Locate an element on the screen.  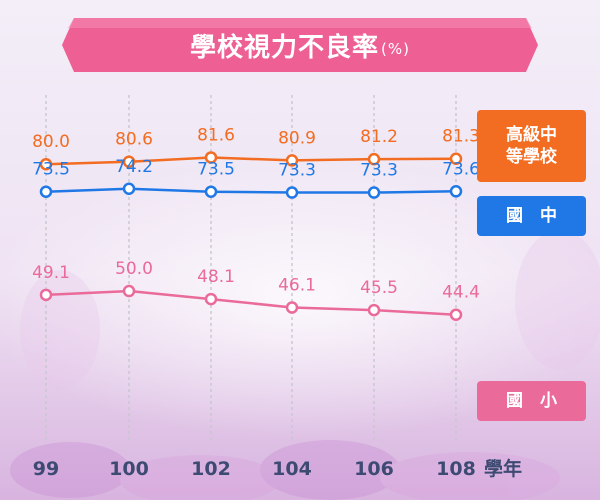
legend-high-school: 高級中 等學校 is located at coordinates (531, 146).